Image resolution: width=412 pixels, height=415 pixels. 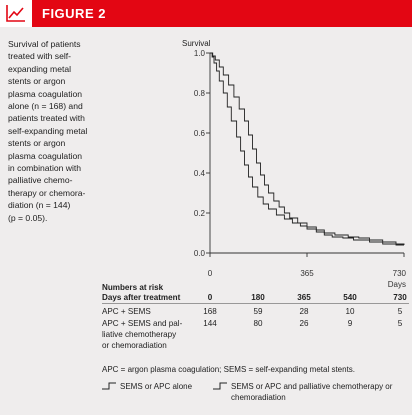 What do you see at coordinates (304, 323) in the screenshot?
I see `risk-cell: 26` at bounding box center [304, 323].